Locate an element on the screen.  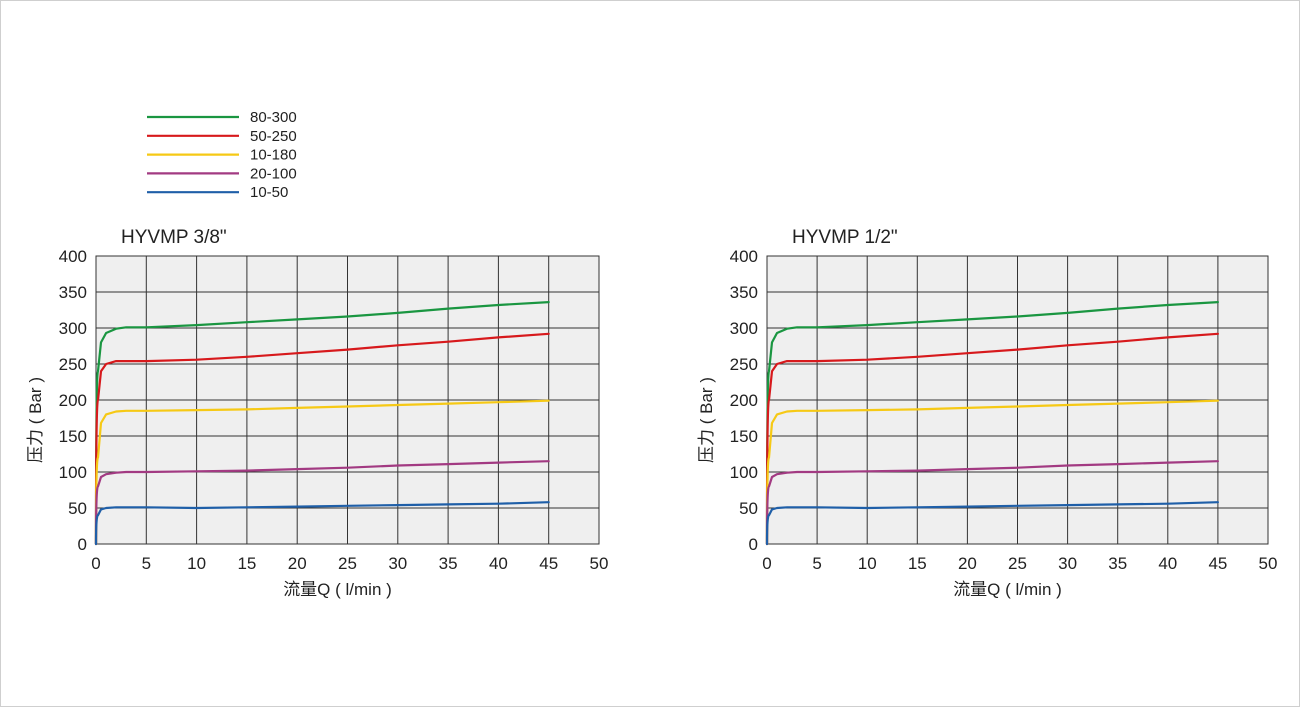
legend-label: 50-250 is located at coordinates (273, 136).